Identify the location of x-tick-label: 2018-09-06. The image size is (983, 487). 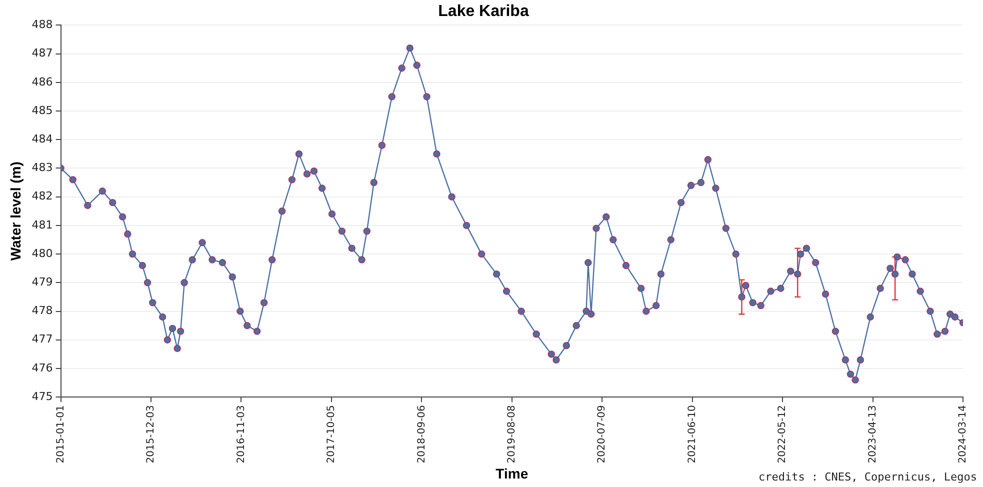
(422, 434).